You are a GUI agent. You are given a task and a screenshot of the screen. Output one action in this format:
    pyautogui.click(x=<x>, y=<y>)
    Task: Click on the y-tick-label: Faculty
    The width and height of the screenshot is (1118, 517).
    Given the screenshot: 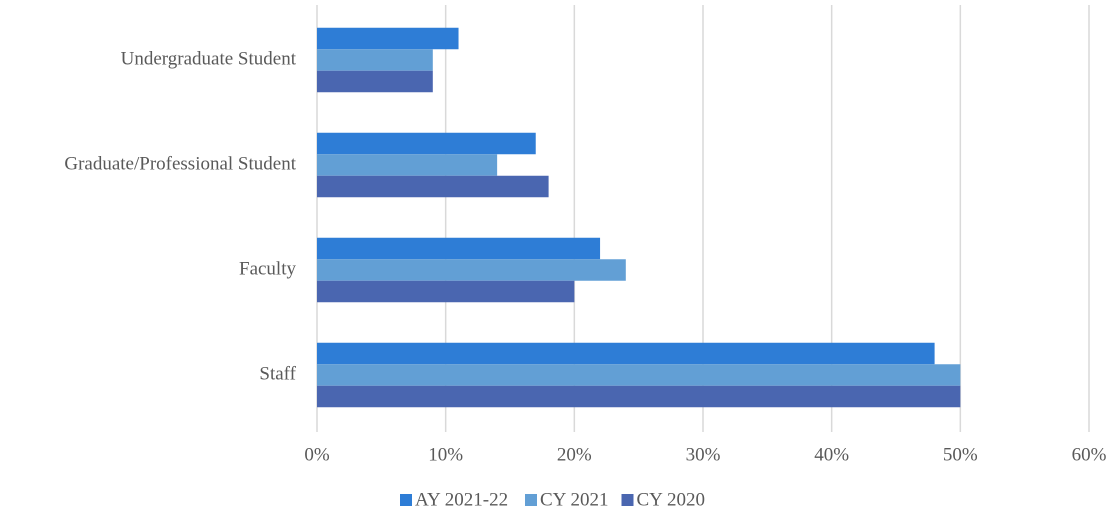 What is the action you would take?
    pyautogui.click(x=267, y=268)
    